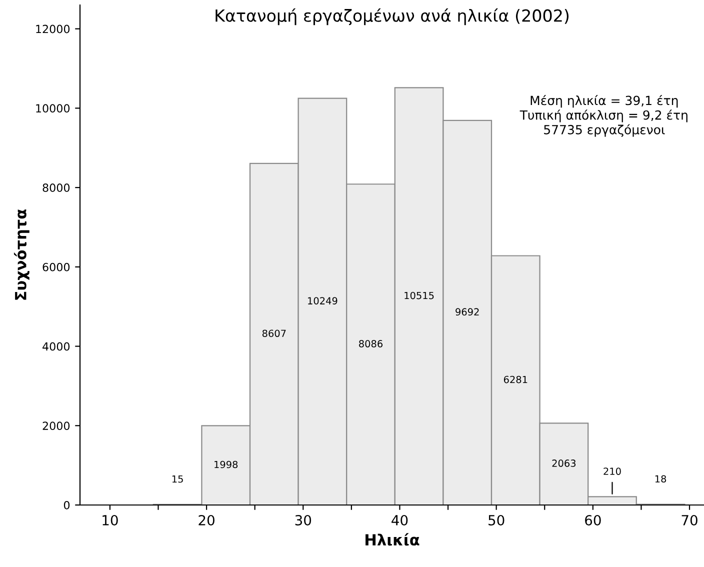 This screenshot has width=704, height=567. I want to click on data-label: 10249, so click(323, 300).